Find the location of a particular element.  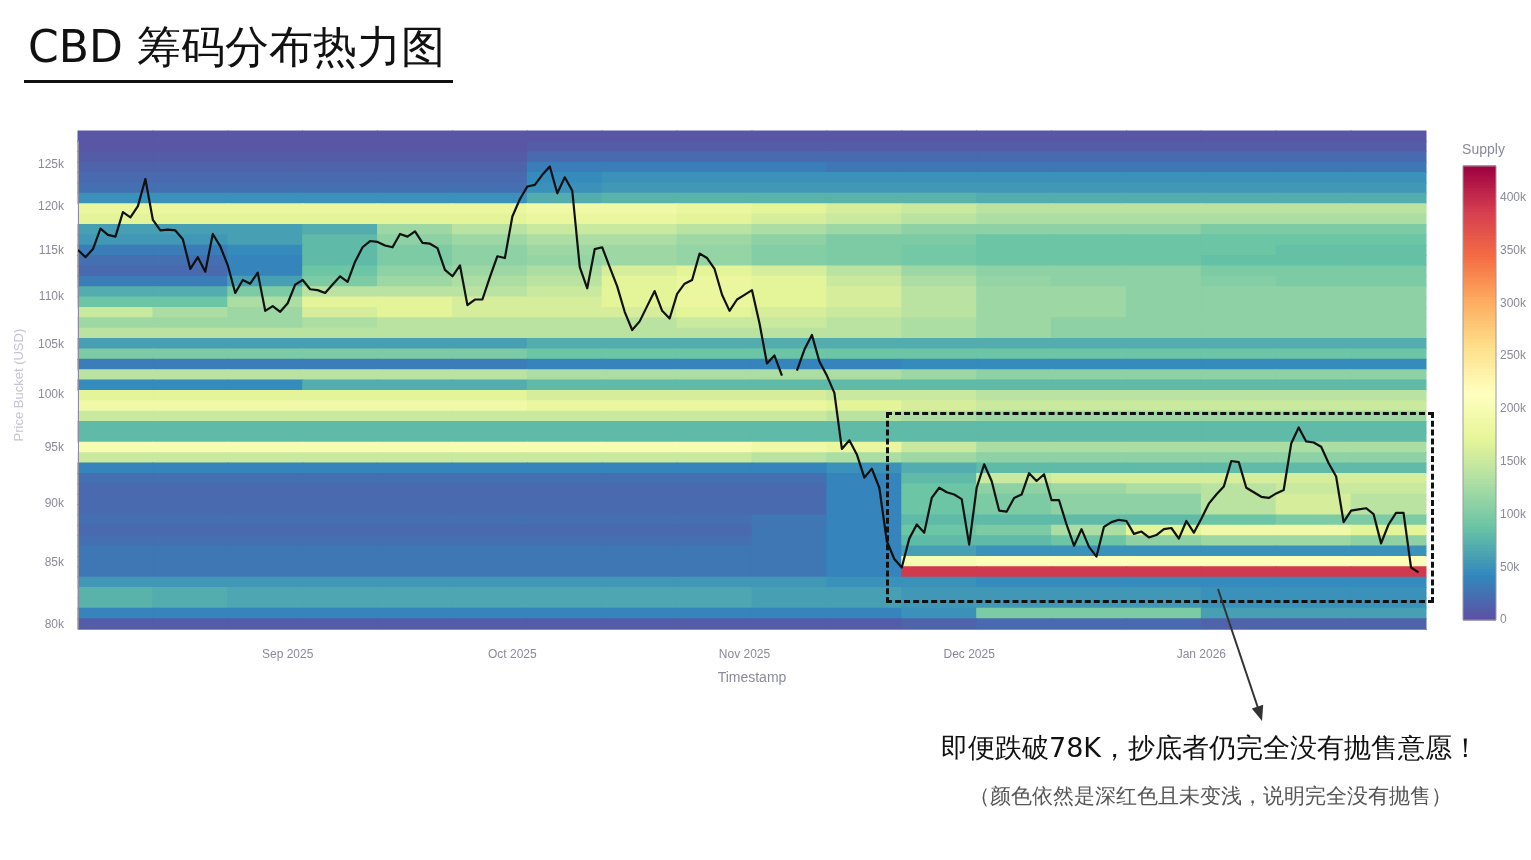

y-tick-label: 115k is located at coordinates (51, 250).